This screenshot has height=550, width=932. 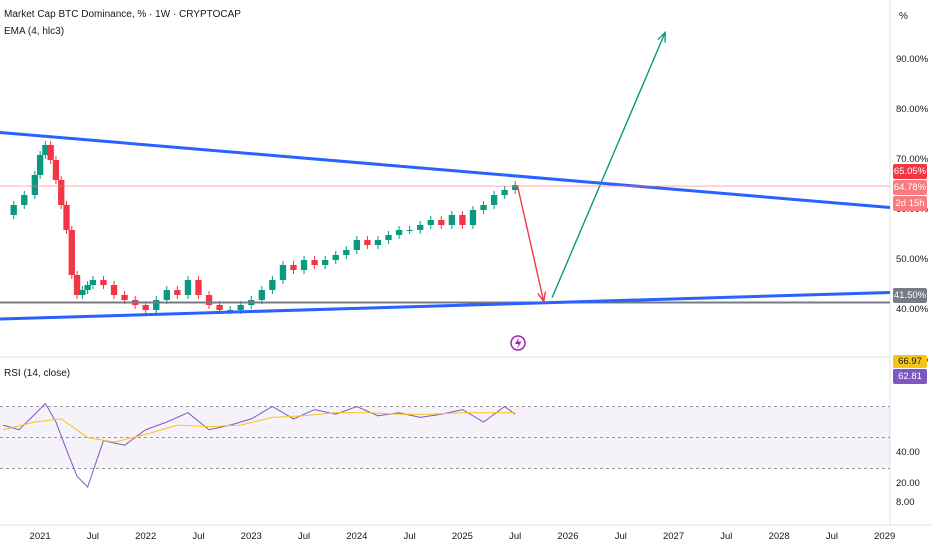 I want to click on event-marker-icon, so click(x=518, y=343).